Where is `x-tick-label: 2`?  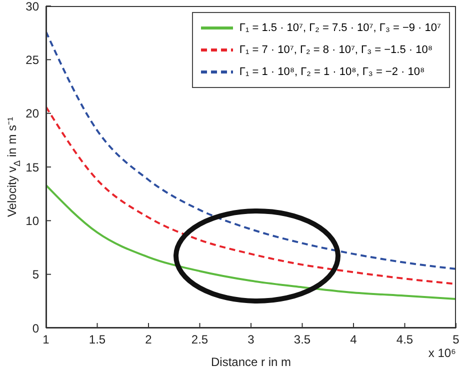 x-tick-label: 2 is located at coordinates (148, 339).